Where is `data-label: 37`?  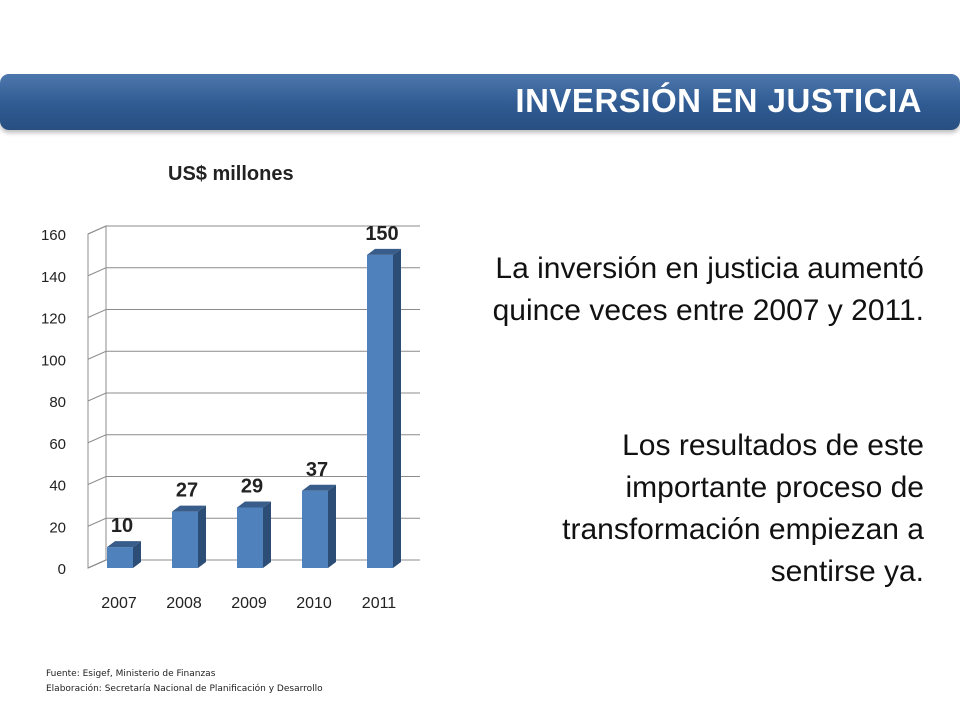 data-label: 37 is located at coordinates (317, 470).